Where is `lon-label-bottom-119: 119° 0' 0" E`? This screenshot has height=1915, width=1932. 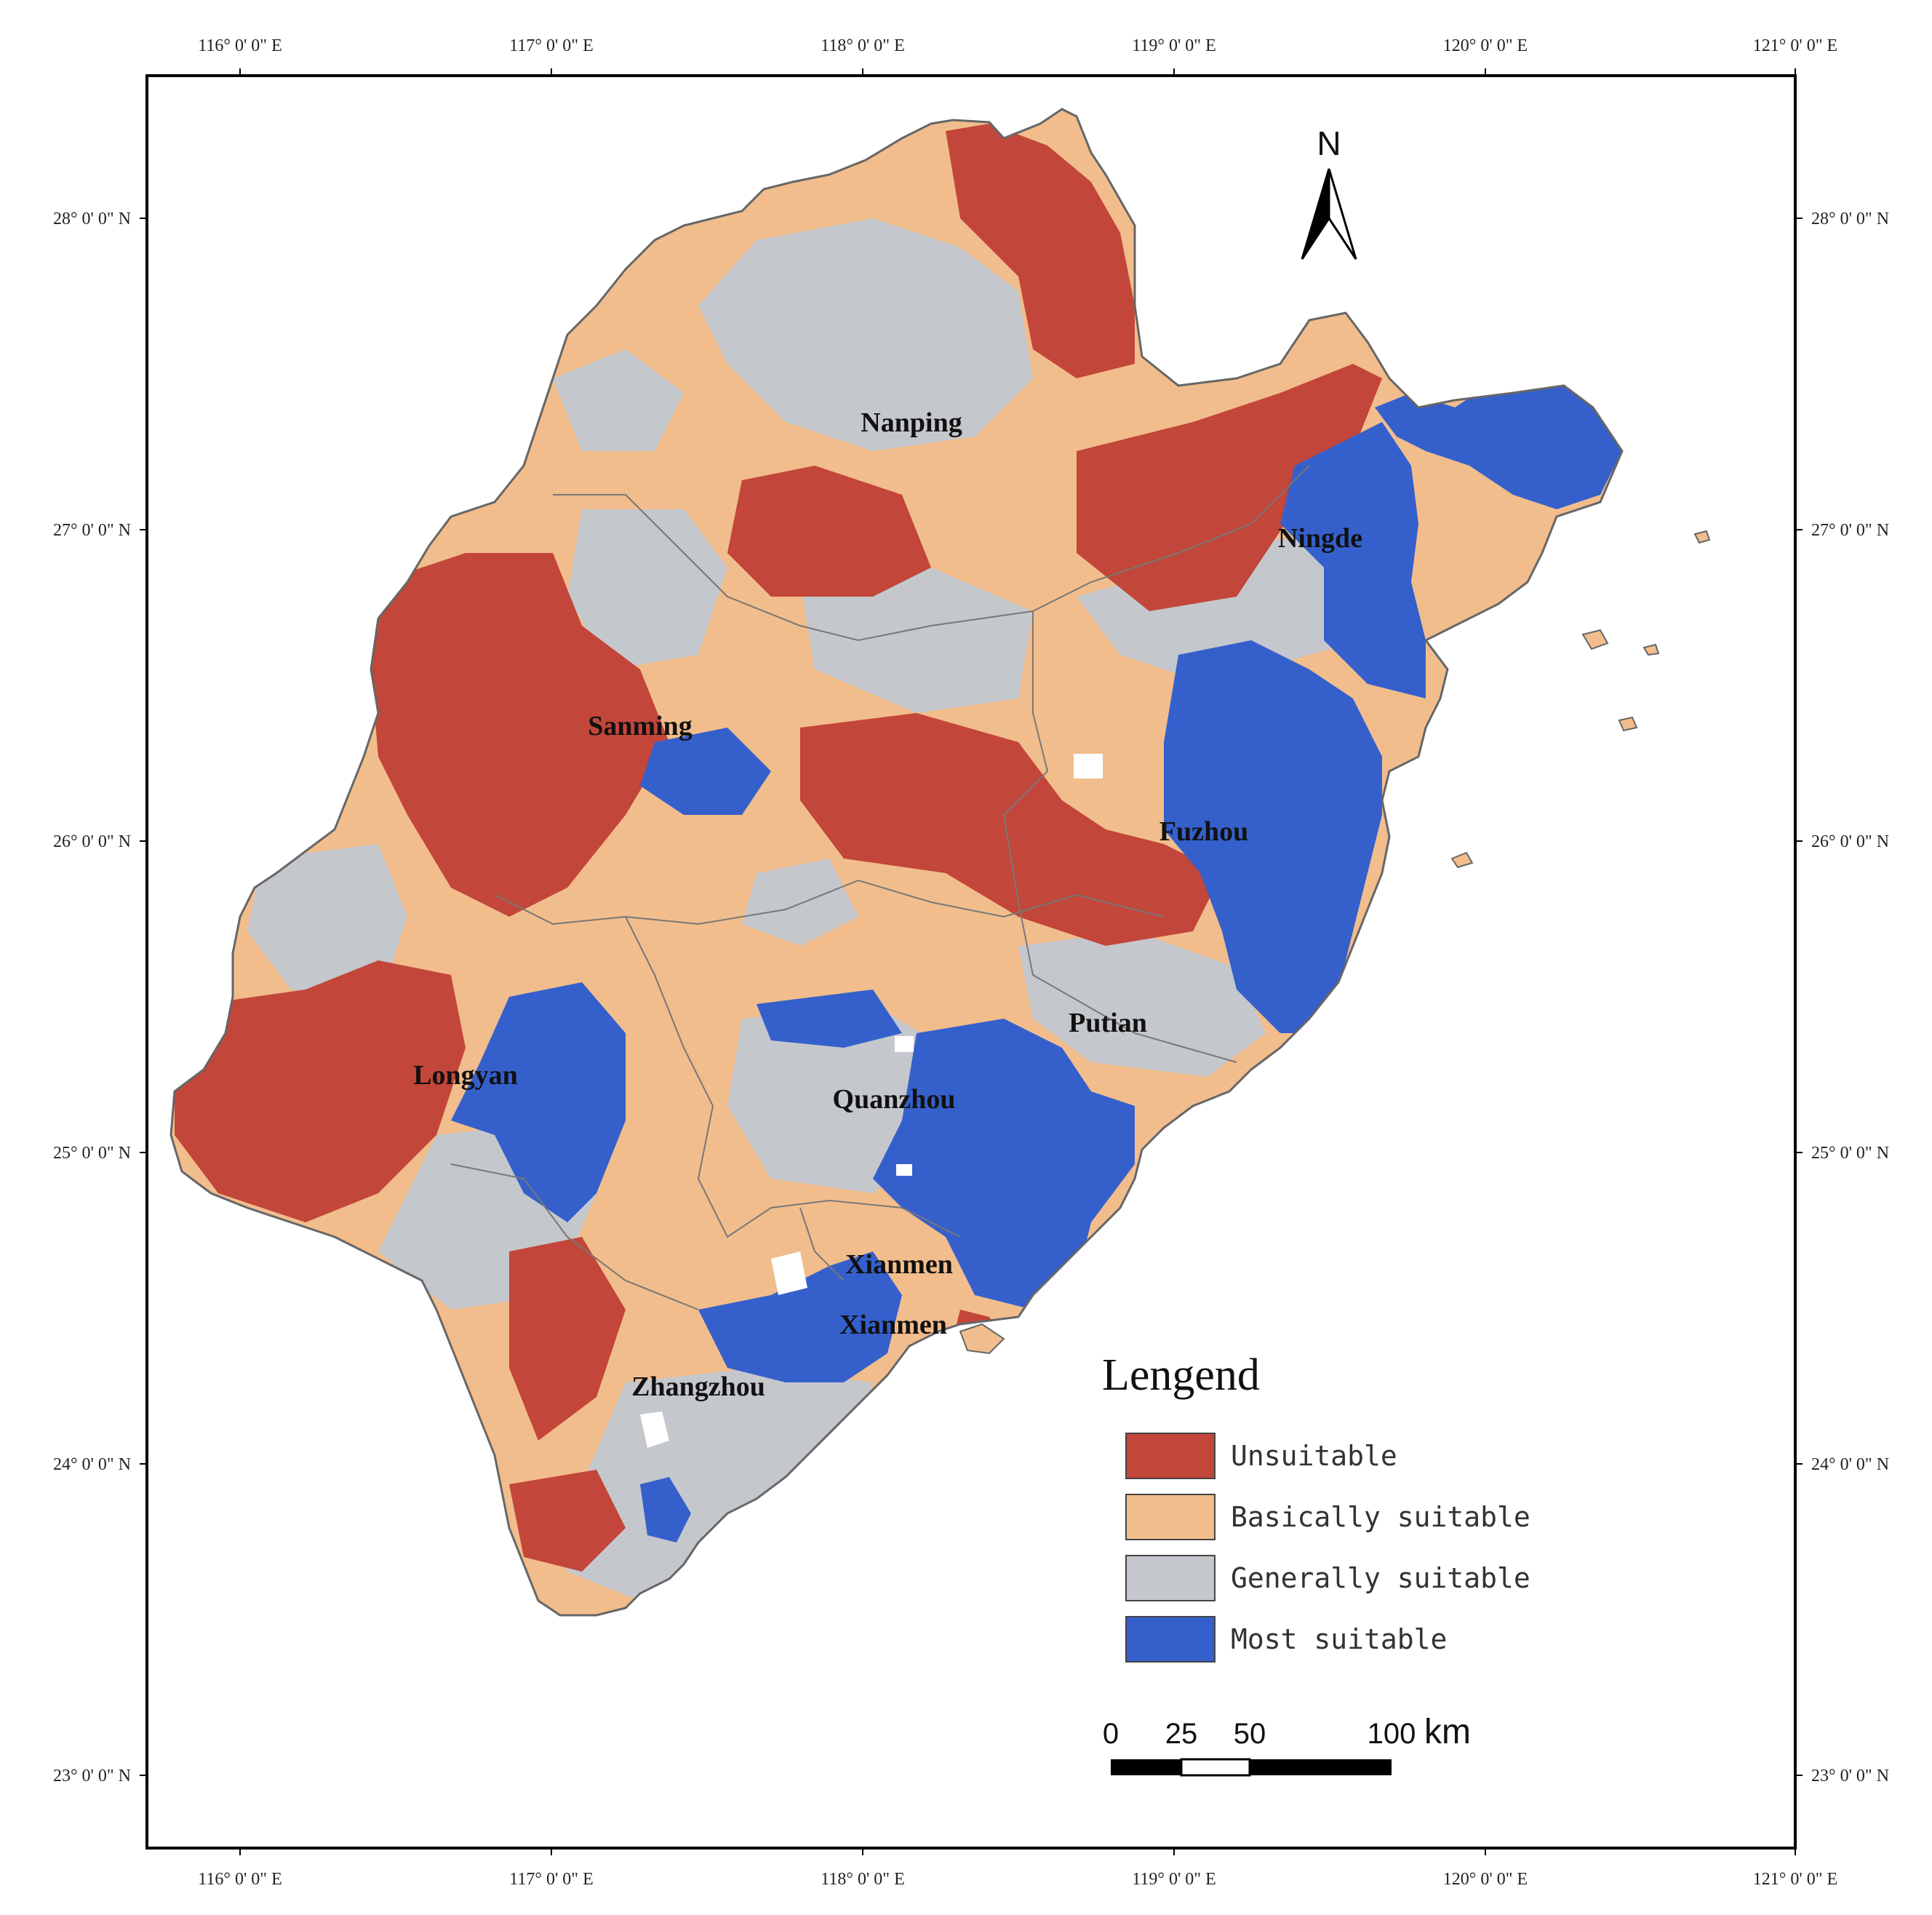
lon-label-bottom-119: 119° 0' 0" E is located at coordinates (1174, 1880).